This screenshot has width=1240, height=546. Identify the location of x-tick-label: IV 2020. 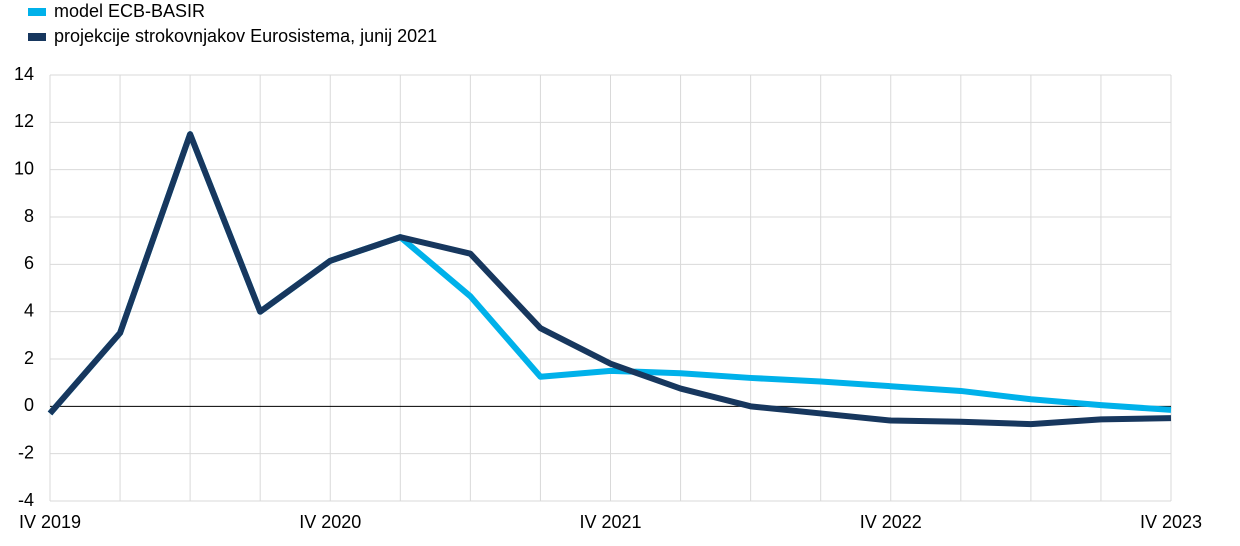
(330, 522).